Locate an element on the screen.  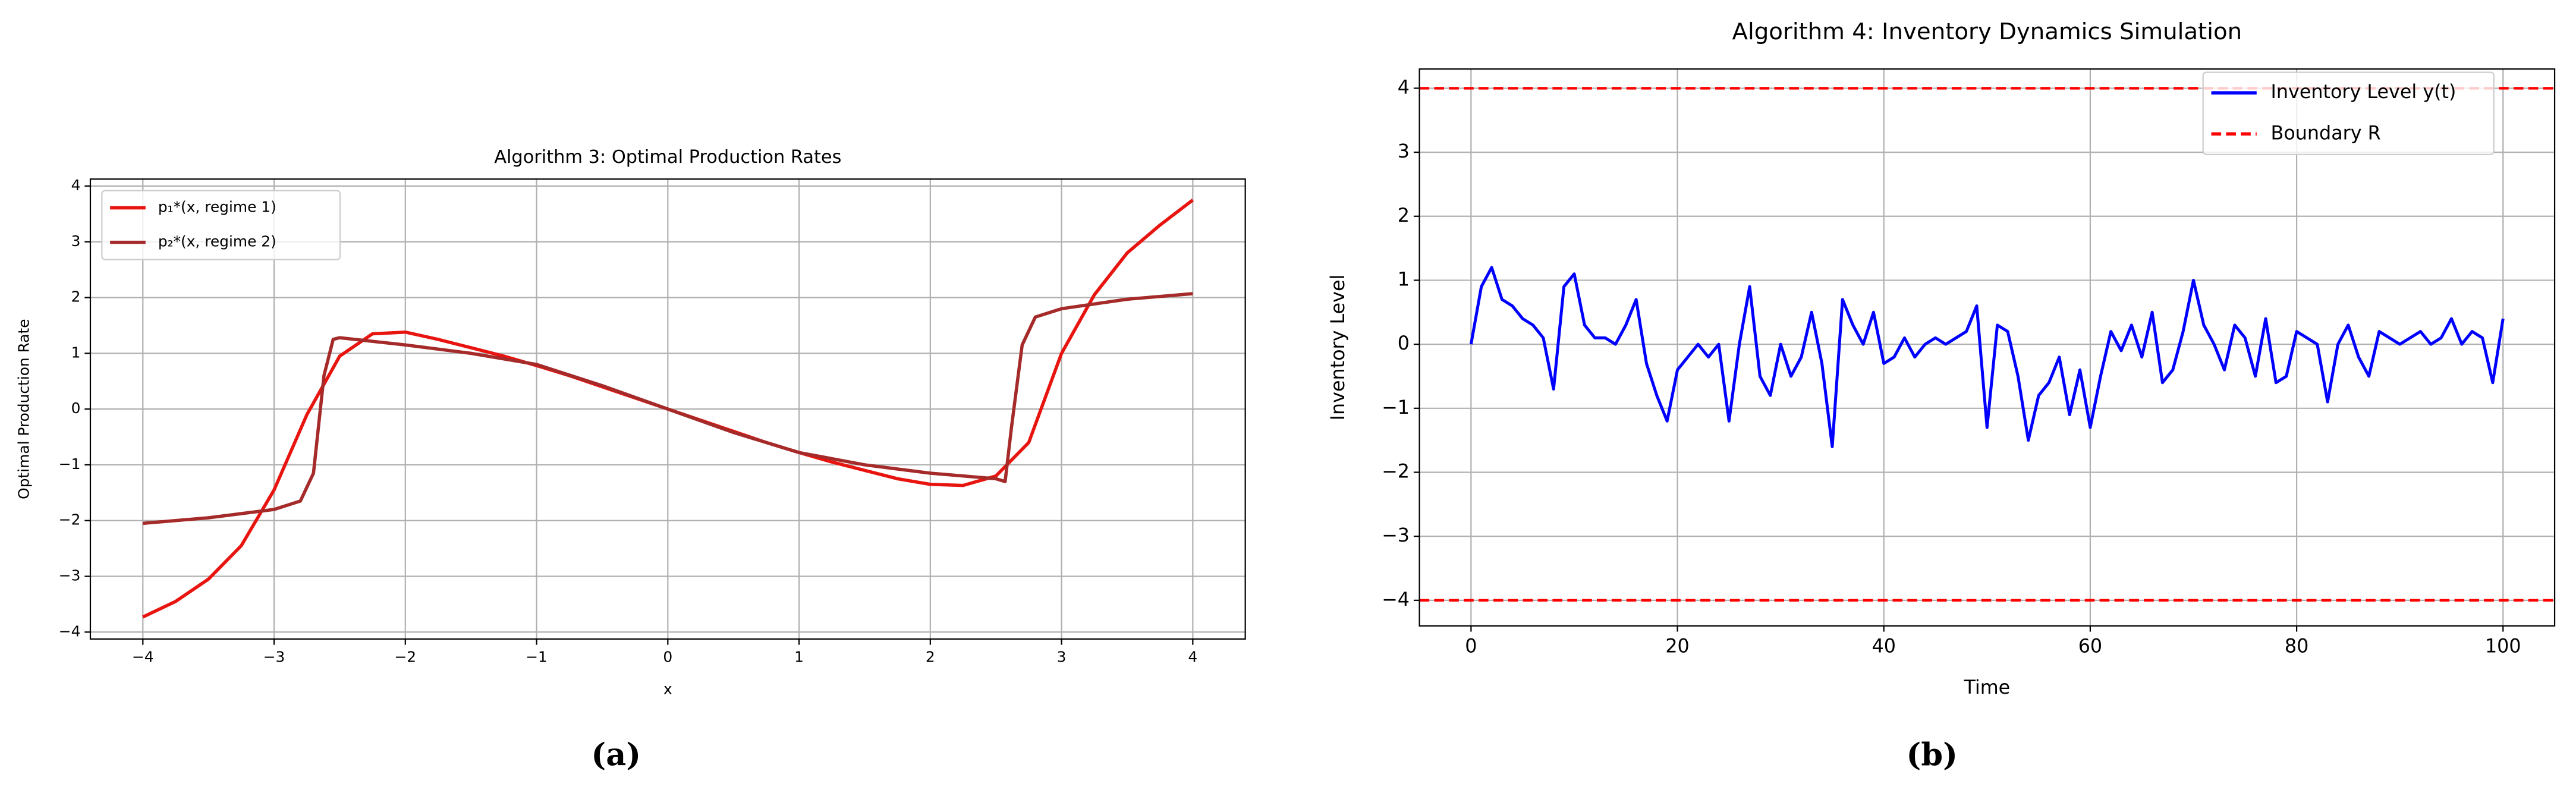
x-tick-label: −3 is located at coordinates (274, 657).